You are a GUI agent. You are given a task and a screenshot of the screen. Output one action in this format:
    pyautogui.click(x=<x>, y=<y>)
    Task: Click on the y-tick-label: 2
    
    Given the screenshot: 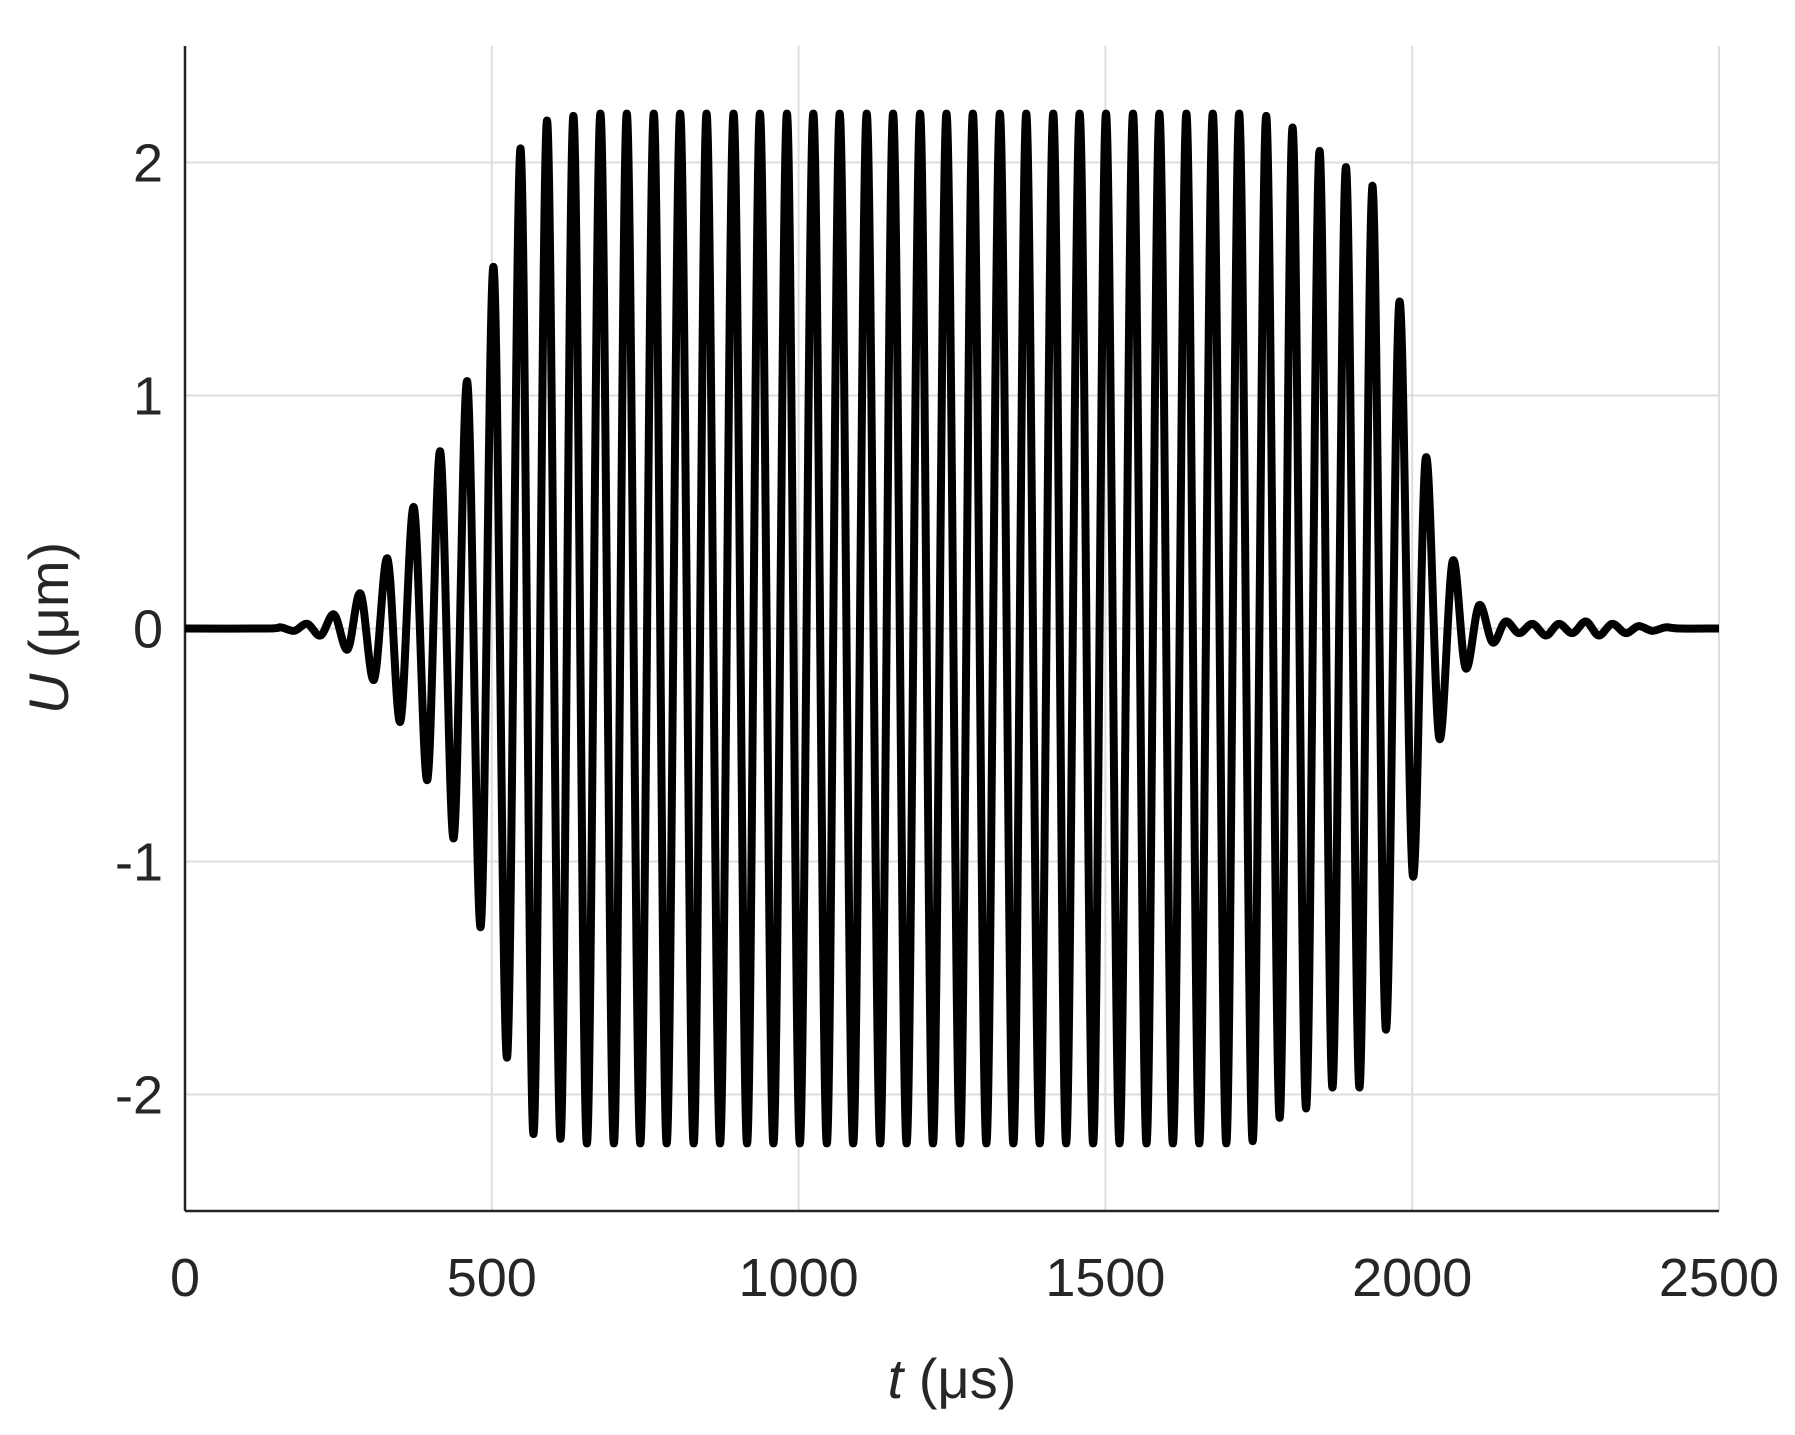 What is the action you would take?
    pyautogui.click(x=148, y=164)
    